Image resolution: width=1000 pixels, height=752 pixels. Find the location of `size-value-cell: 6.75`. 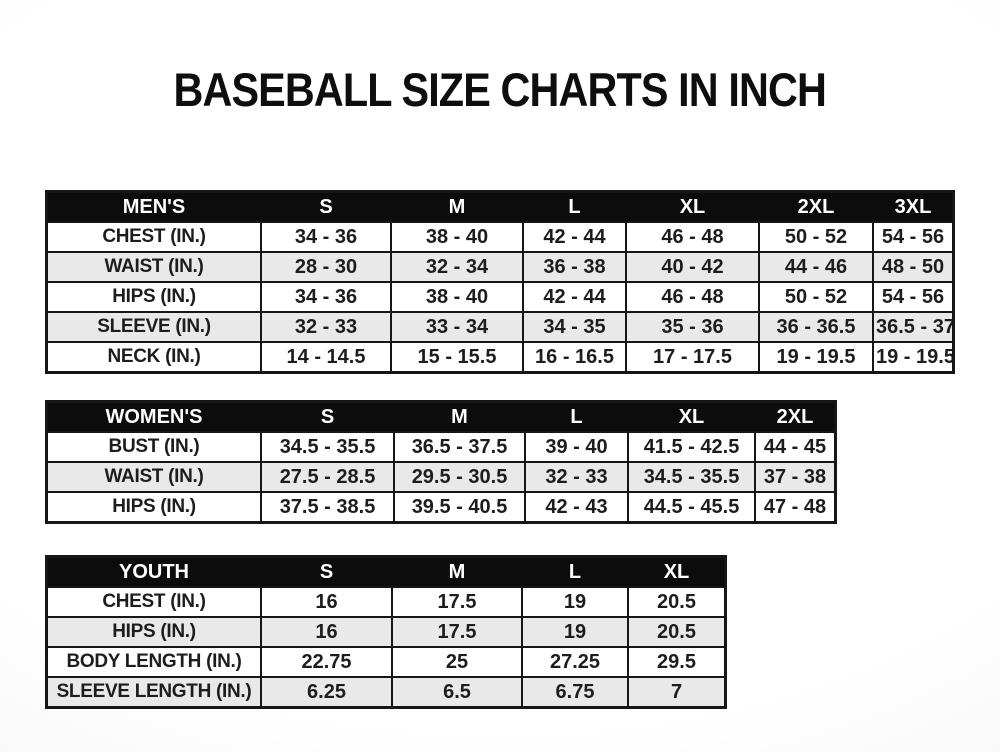

size-value-cell: 6.75 is located at coordinates (575, 692).